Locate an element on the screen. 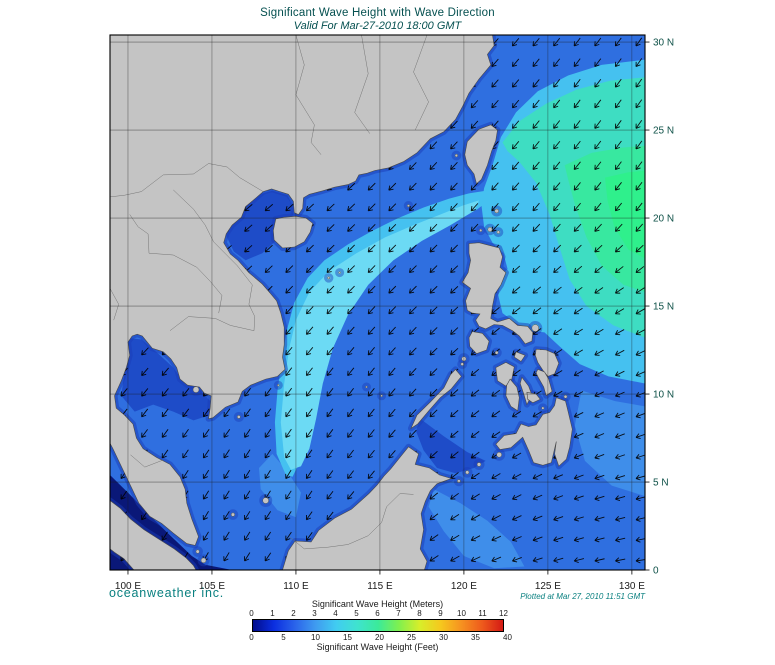 The height and width of the screenshot is (665, 775). valid-time-subtitle: Valid For Mar-27-2010 18:00 GMT is located at coordinates (377, 26).